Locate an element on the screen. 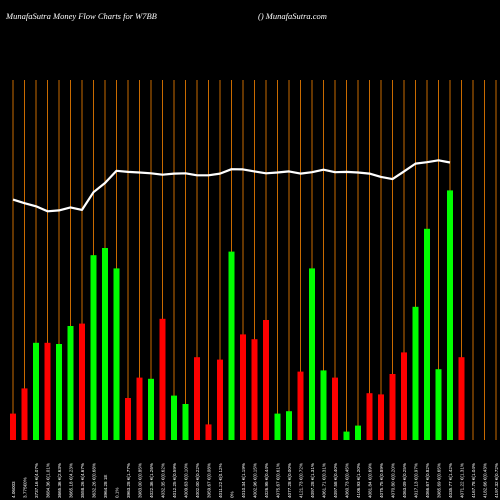 The width and height of the screenshot is (500, 500). price-line is located at coordinates (231, 186).